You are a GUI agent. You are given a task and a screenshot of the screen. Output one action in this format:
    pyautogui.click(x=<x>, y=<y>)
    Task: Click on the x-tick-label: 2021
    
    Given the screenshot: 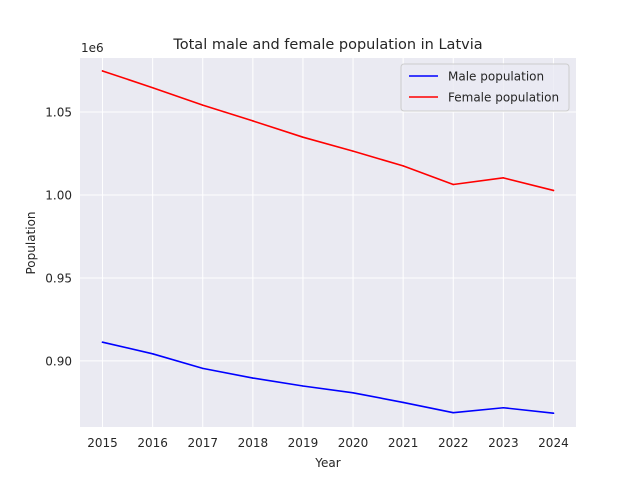 What is the action you would take?
    pyautogui.click(x=403, y=443)
    